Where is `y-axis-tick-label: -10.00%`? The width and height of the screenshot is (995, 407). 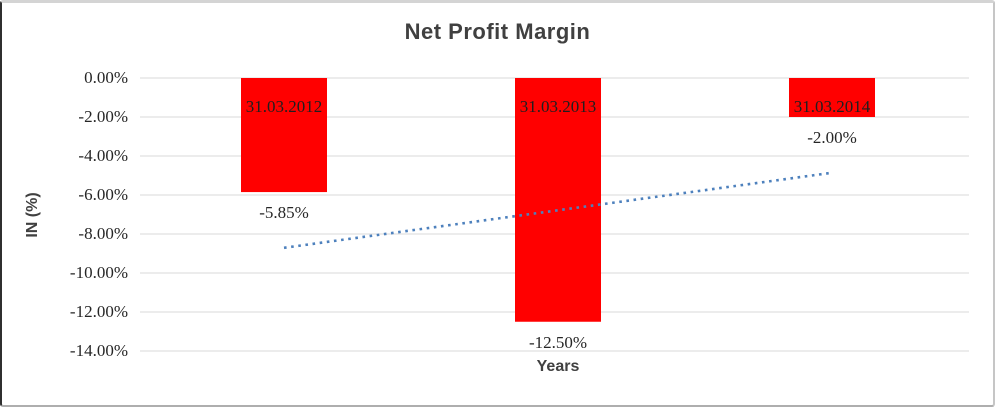
y-axis-tick-label: -10.00% is located at coordinates (98, 272).